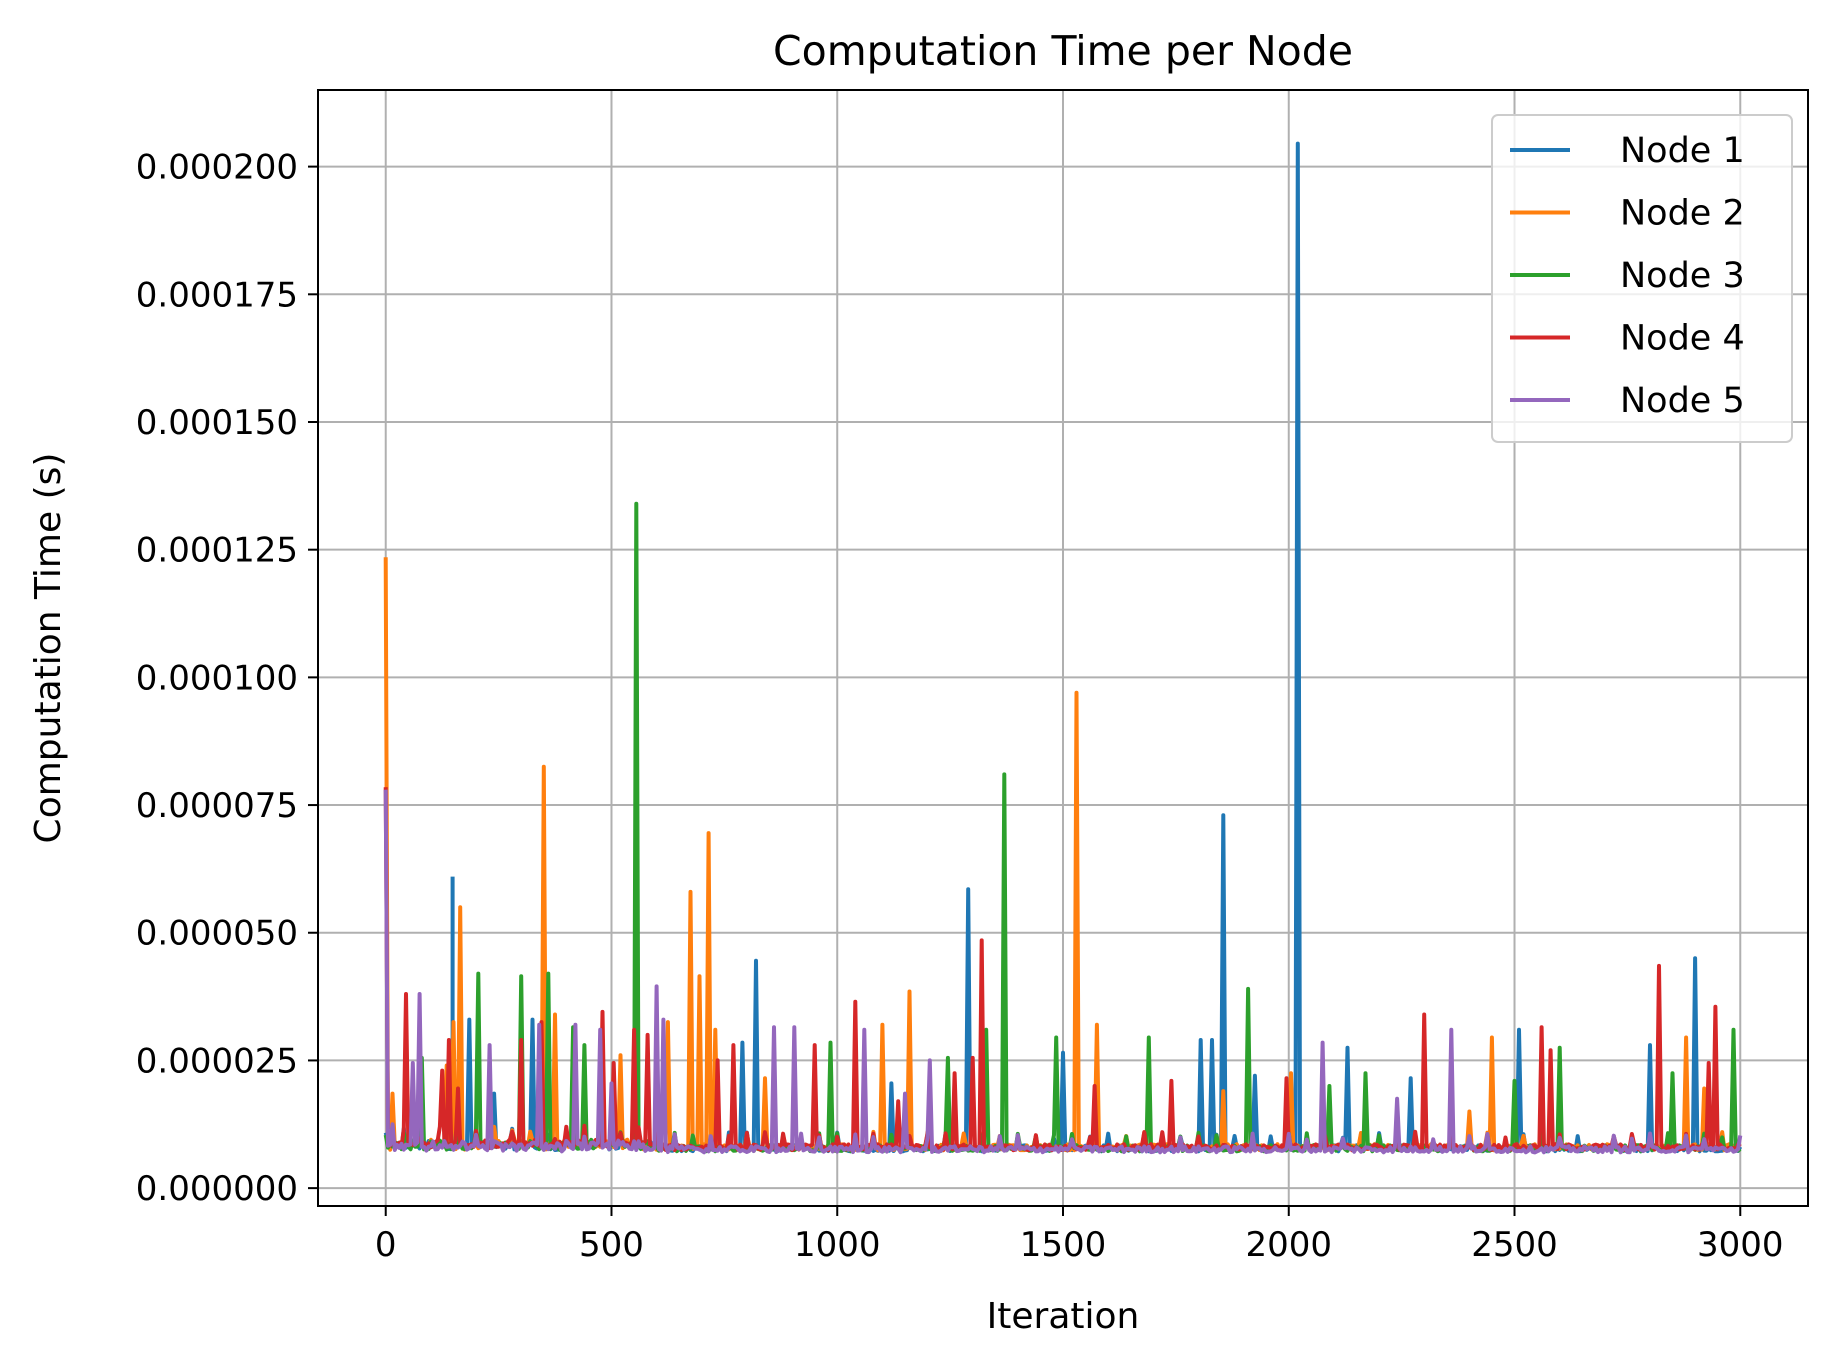 The width and height of the screenshot is (1834, 1361). I want to click on y-tick-label: 0.000175, so click(217, 295).